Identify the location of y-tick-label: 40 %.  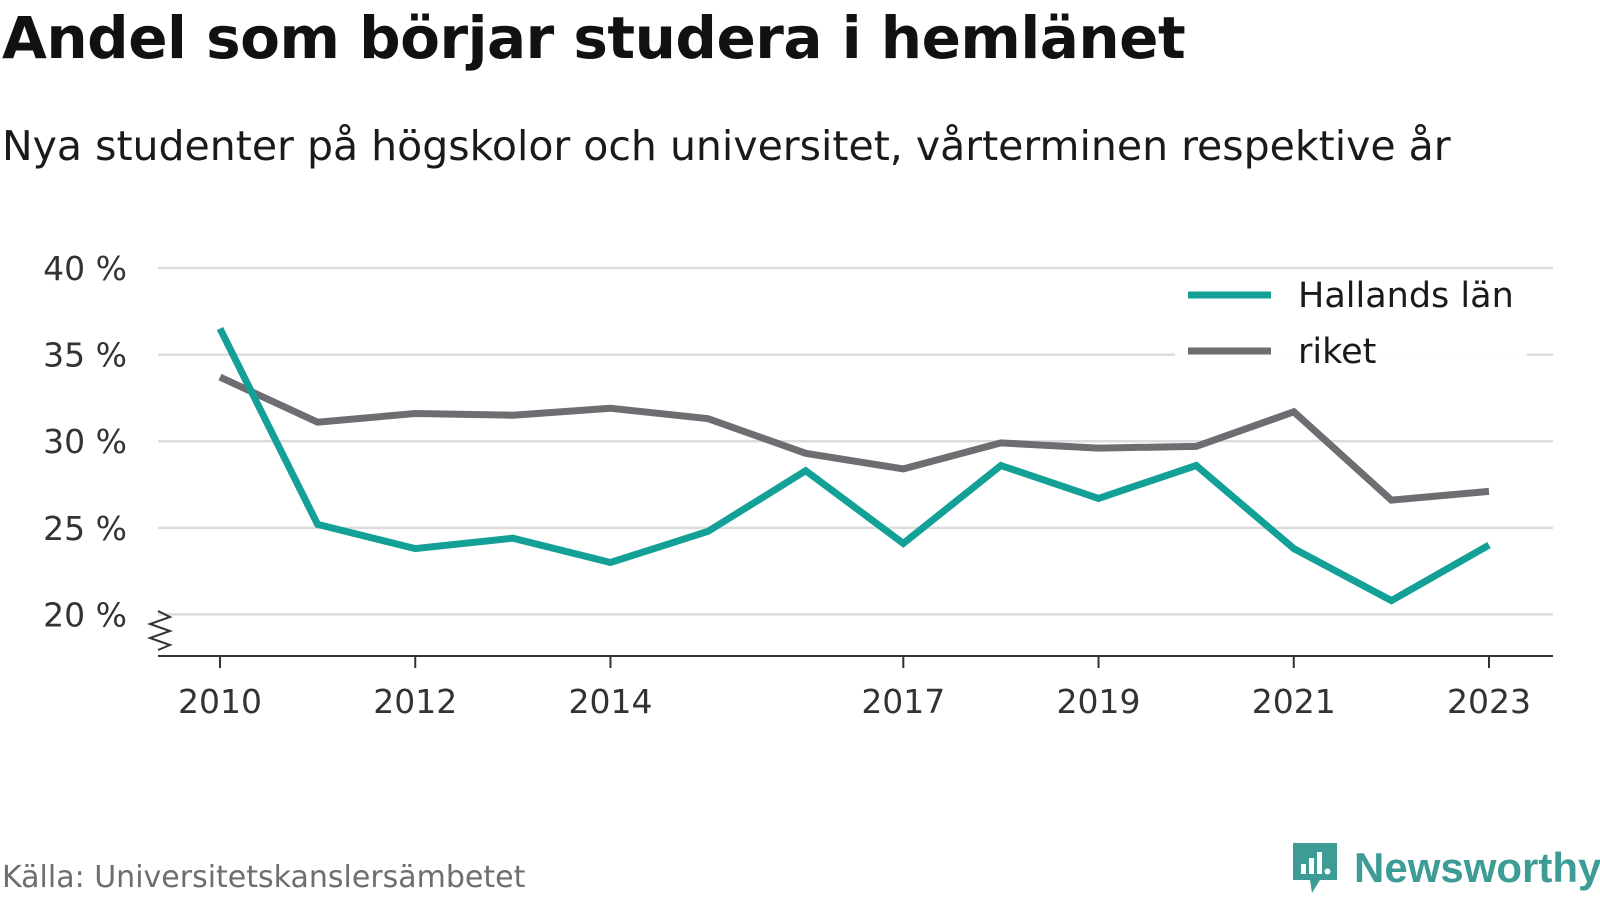
(85, 268).